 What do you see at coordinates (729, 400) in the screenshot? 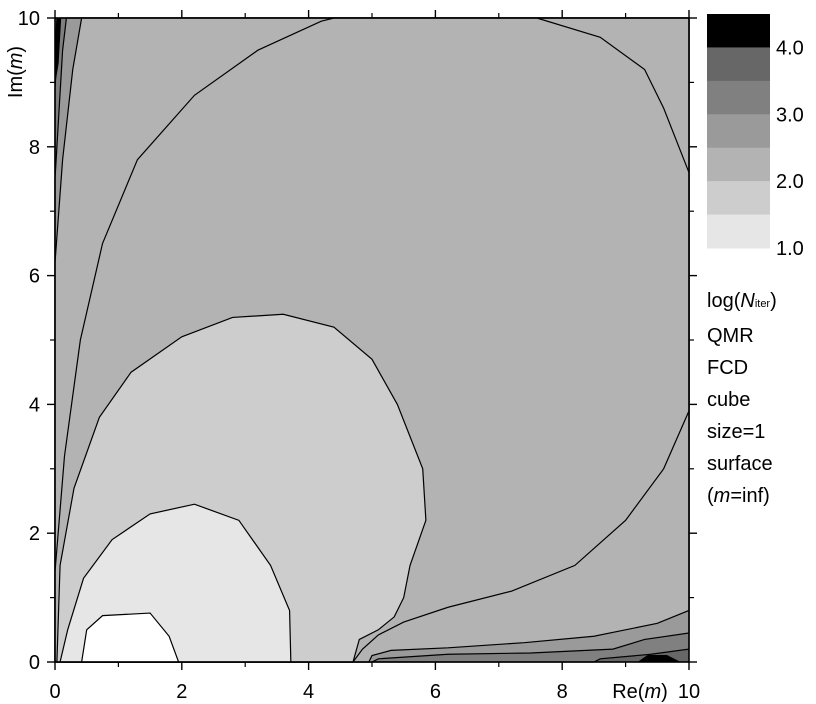
I see `annotation-shape: cube` at bounding box center [729, 400].